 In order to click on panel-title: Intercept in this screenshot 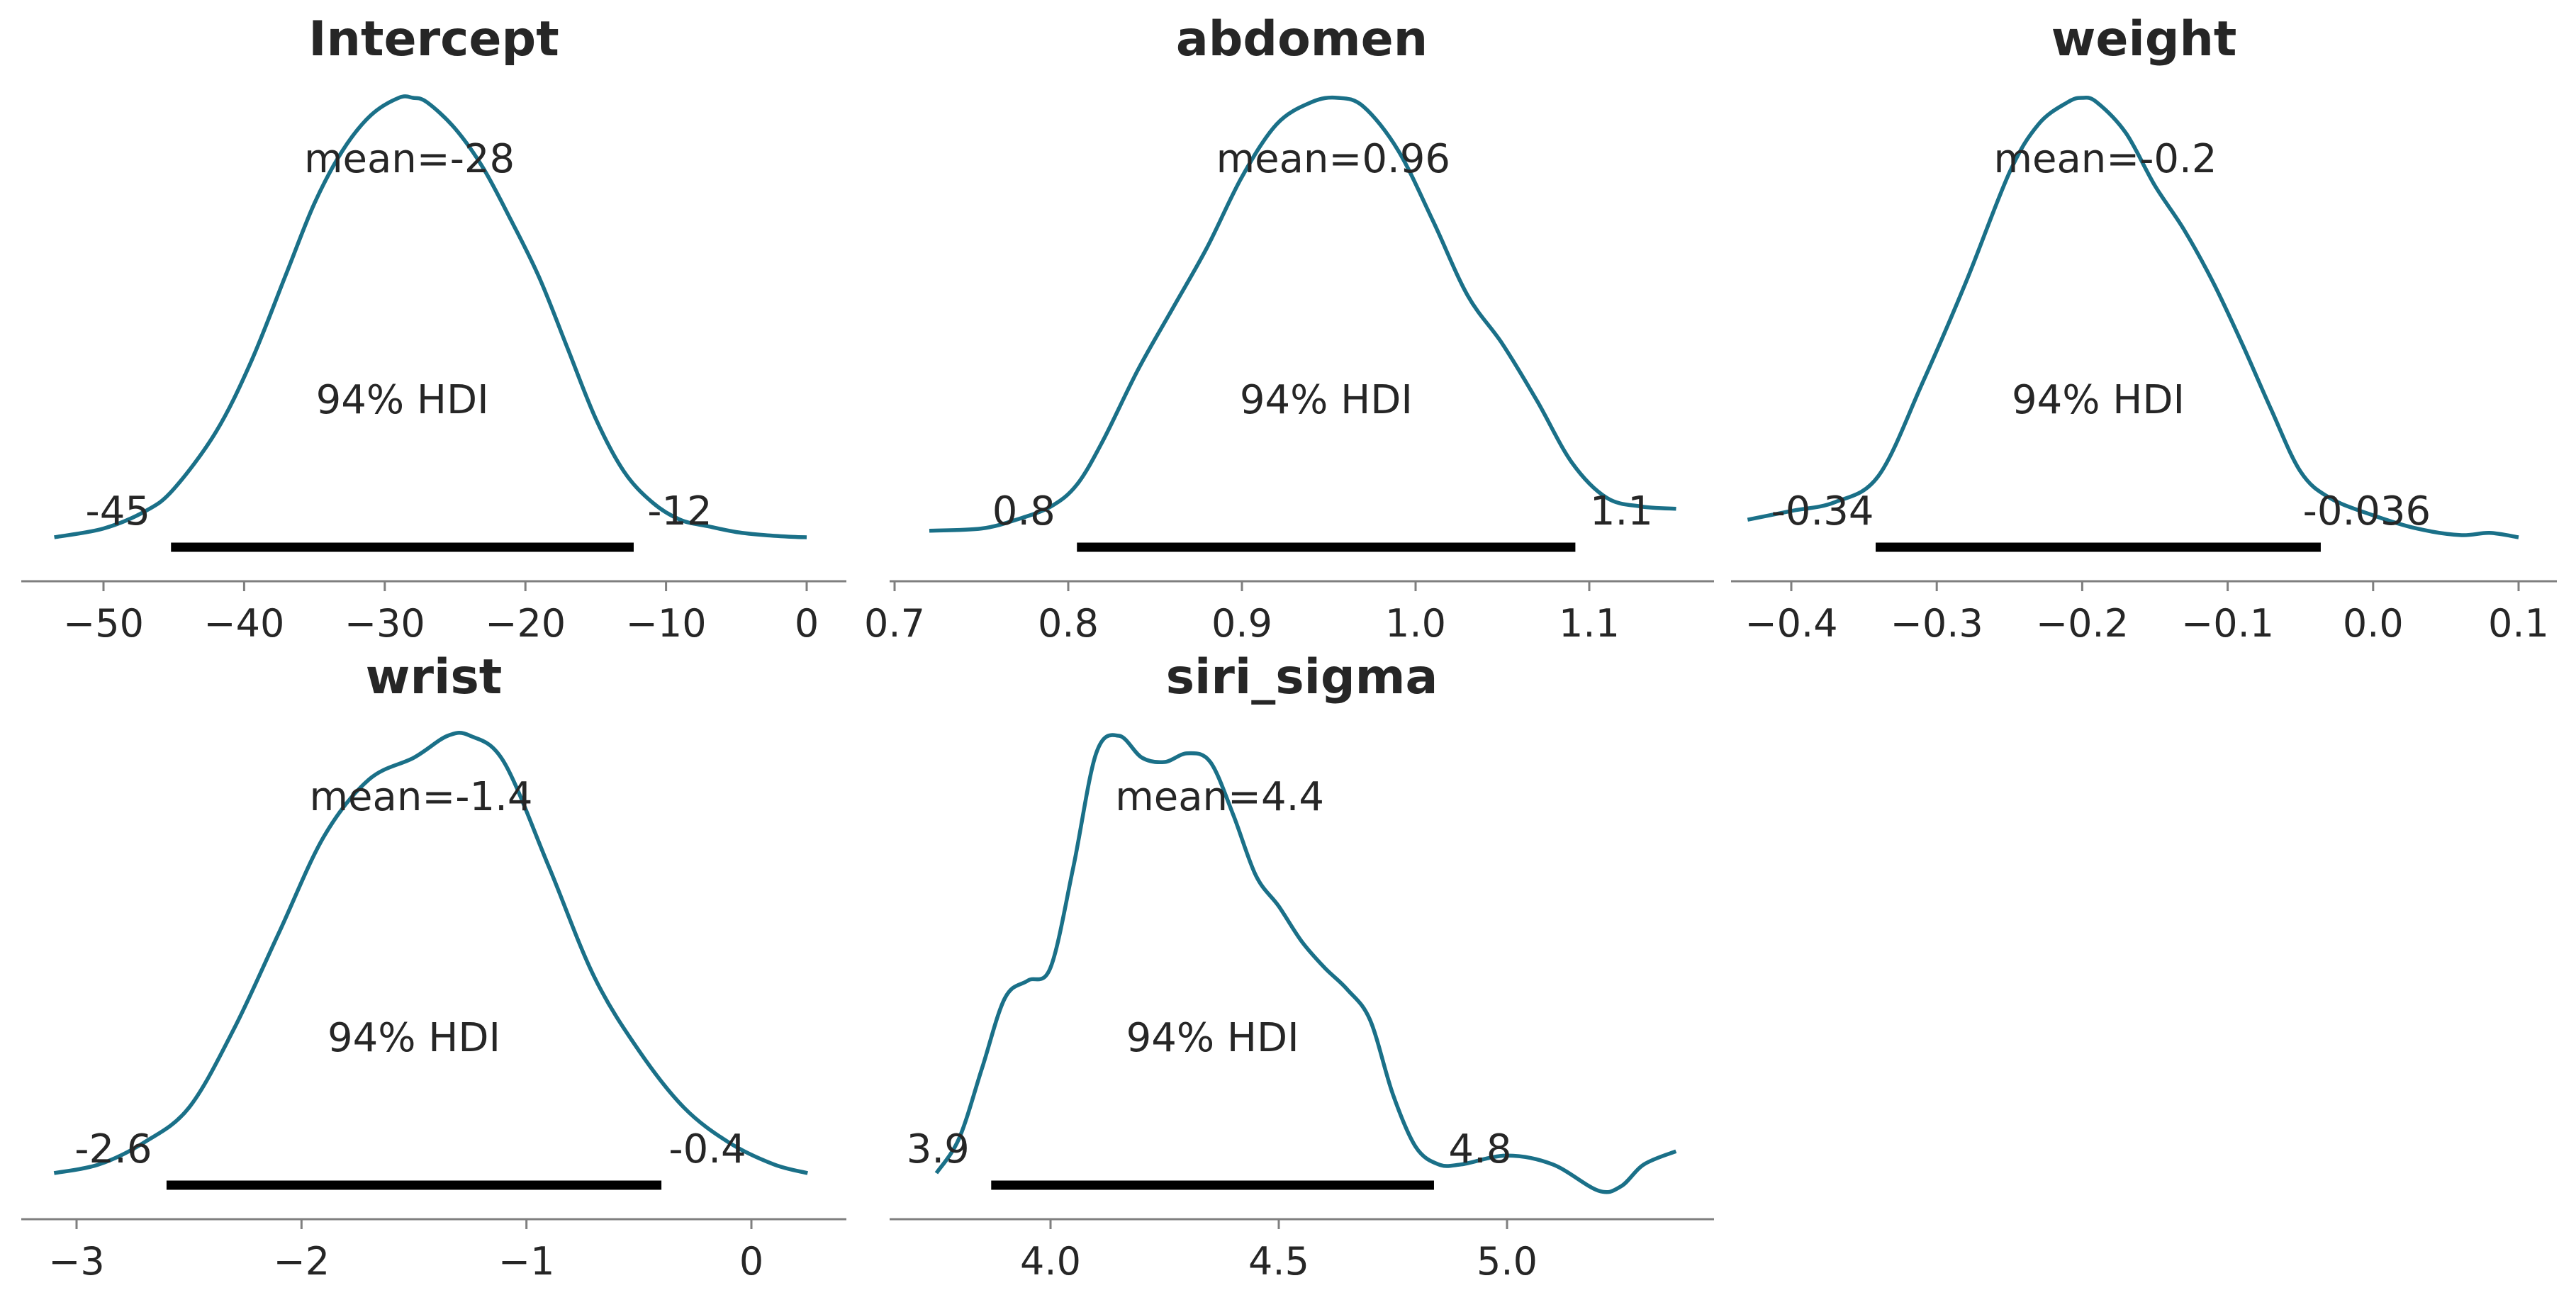, I will do `click(433, 39)`.